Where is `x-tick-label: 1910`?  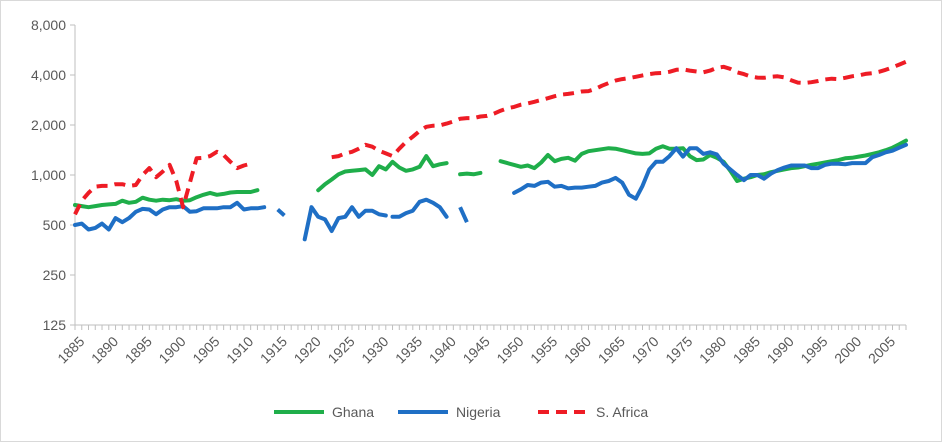 x-tick-label: 1910 is located at coordinates (239, 349).